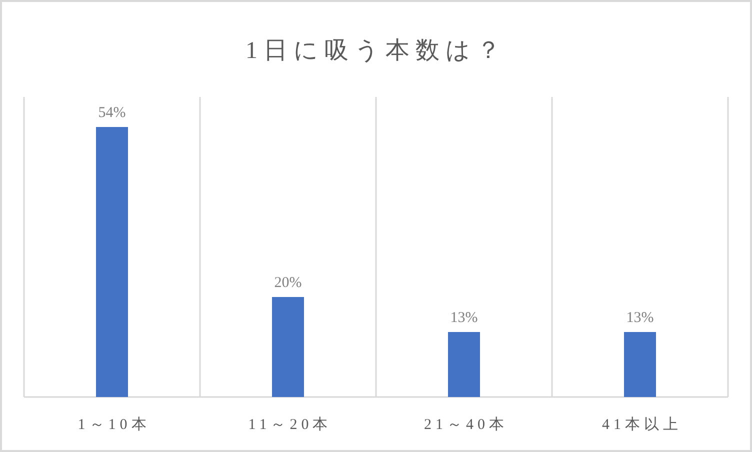 This screenshot has width=752, height=452. Describe the element at coordinates (290, 424) in the screenshot. I see `x-tick-label: 11～20本` at that location.